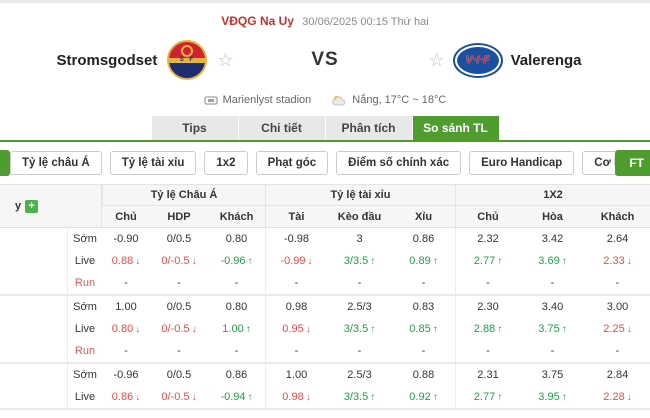  Describe the element at coordinates (183, 195) in the screenshot. I see `group-header-asian-handicap: Tỷ lệ Châu Á` at that location.